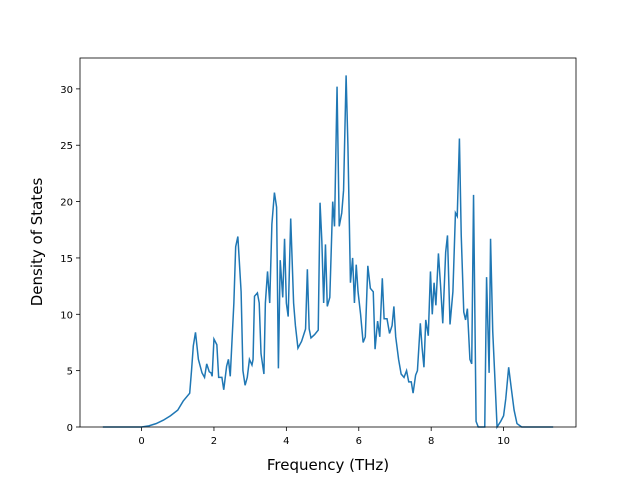 Image resolution: width=640 pixels, height=480 pixels. What do you see at coordinates (70, 428) in the screenshot?
I see `y-tick-label: 0` at bounding box center [70, 428].